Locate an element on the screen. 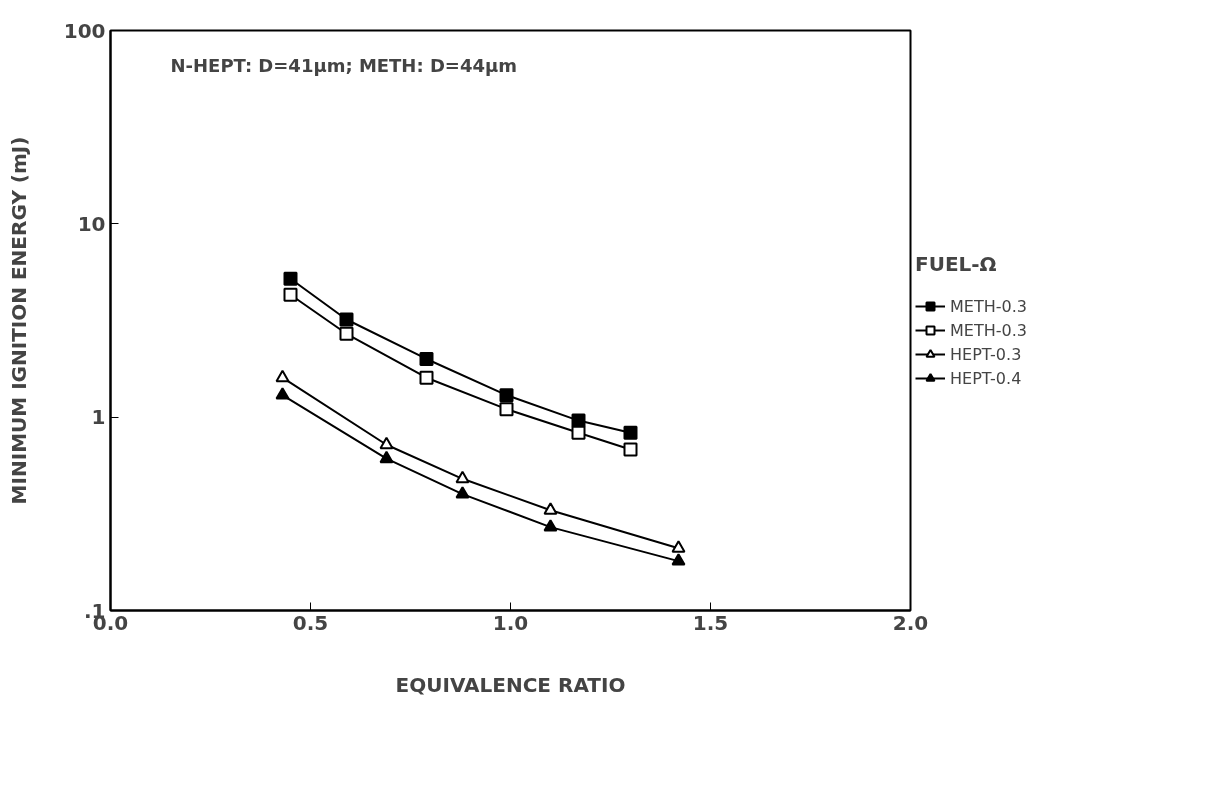 The width and height of the screenshot is (1232, 811). y-axis-title: MINIMUM IGNITION ENERGY (mJ) is located at coordinates (18, 320).